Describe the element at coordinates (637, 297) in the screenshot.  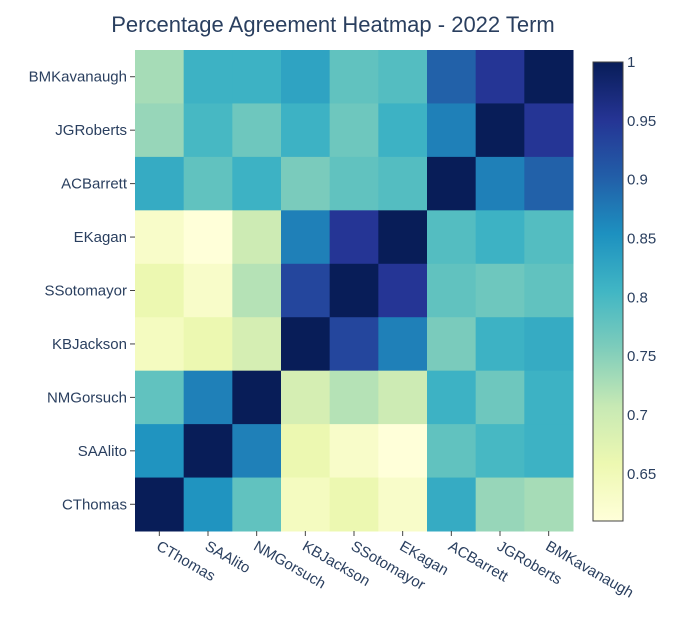
I see `colorbar-tick-label: 0.8` at that location.